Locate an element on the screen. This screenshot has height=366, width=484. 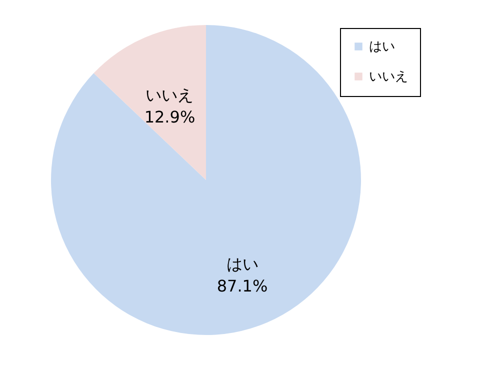
pie-slice is located at coordinates (150, 102).